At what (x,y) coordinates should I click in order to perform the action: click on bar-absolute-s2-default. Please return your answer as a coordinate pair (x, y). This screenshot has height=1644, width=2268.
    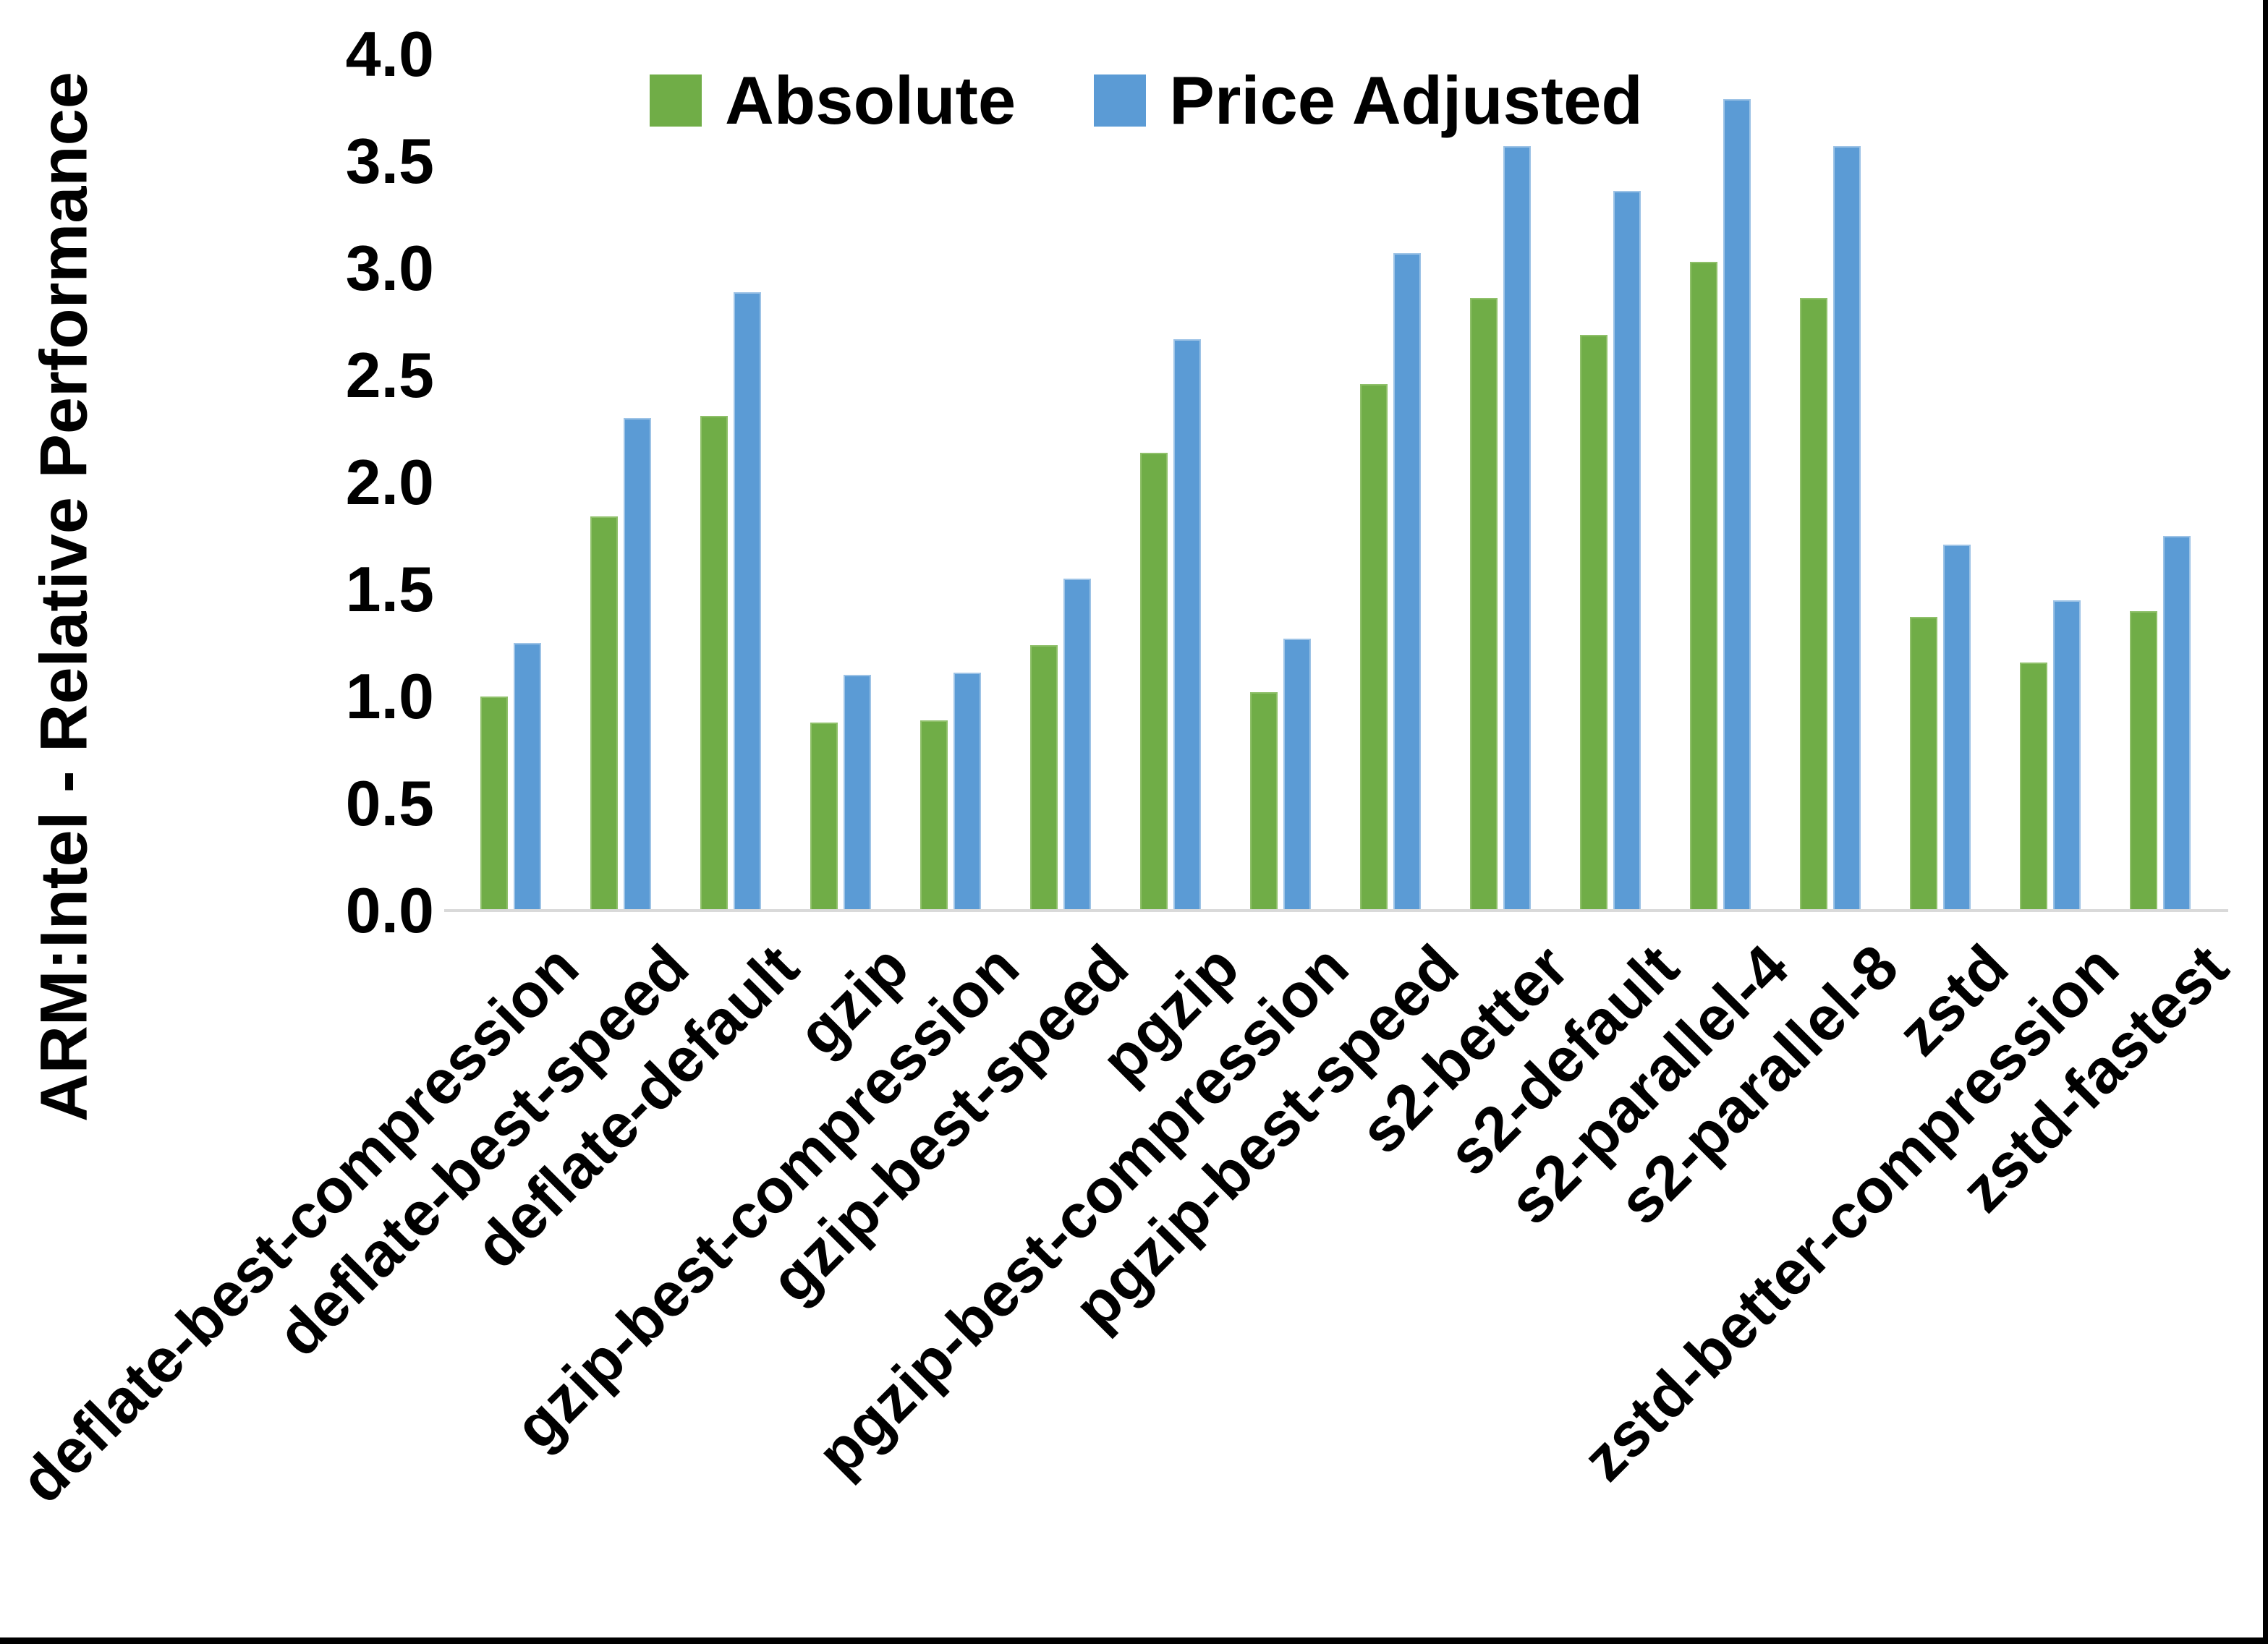
    Looking at the image, I should click on (1593, 622).